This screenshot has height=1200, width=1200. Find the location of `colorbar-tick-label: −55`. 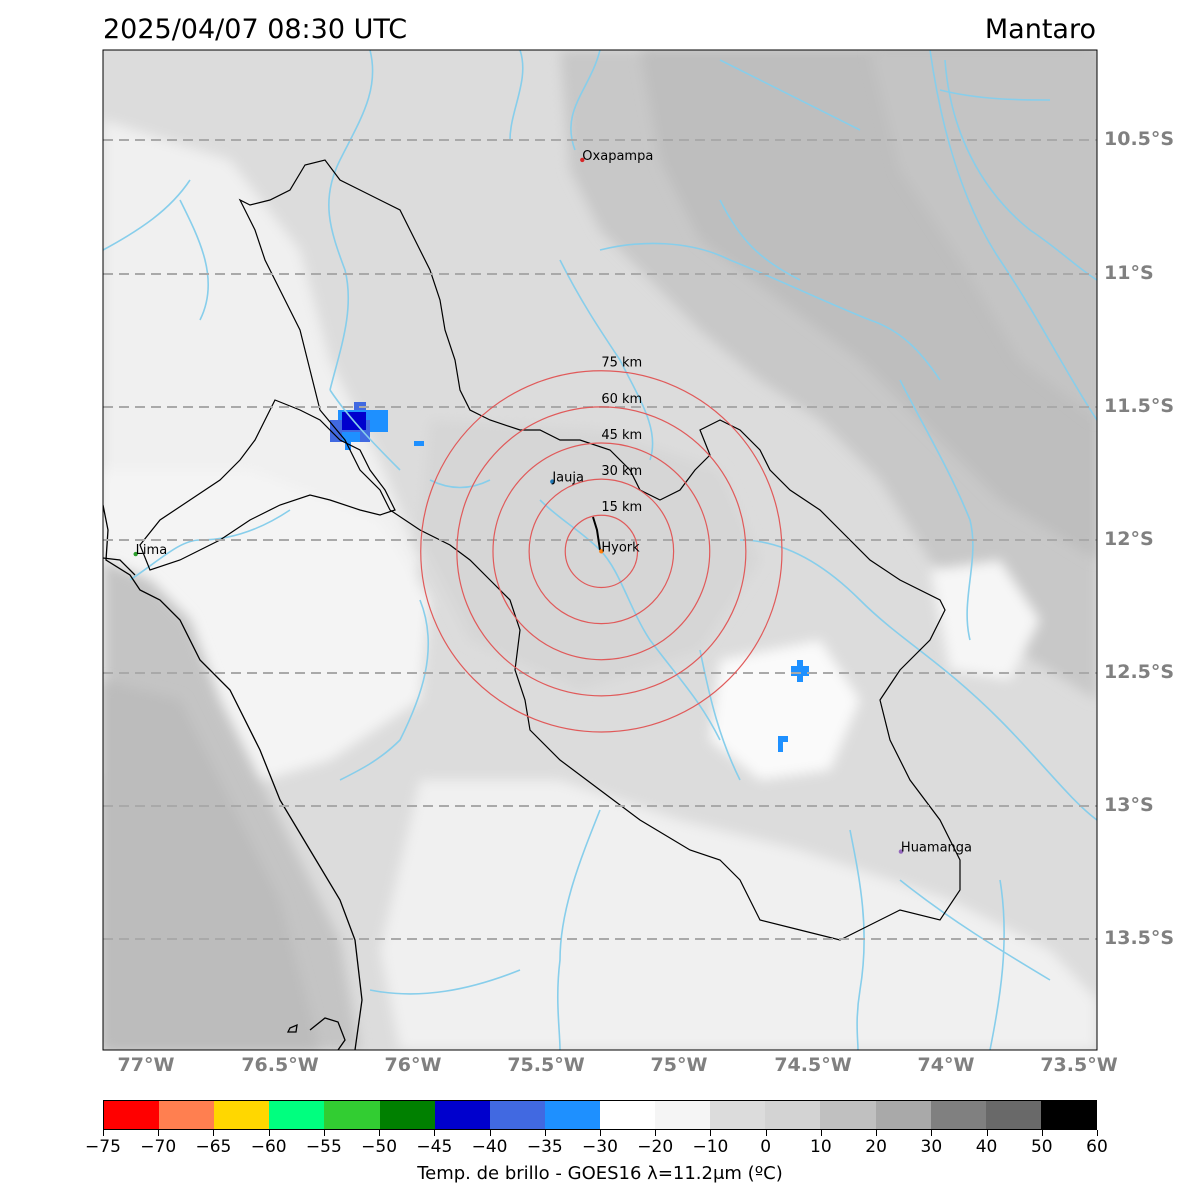

colorbar-tick-label: −55 is located at coordinates (323, 1147).